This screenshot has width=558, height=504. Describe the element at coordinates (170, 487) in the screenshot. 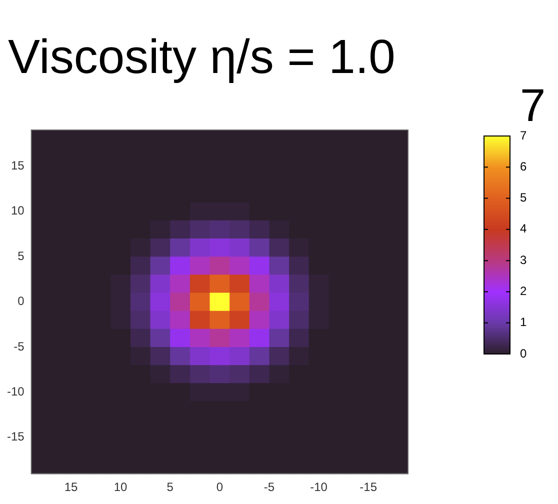

I see `x-tick-label: 5` at that location.